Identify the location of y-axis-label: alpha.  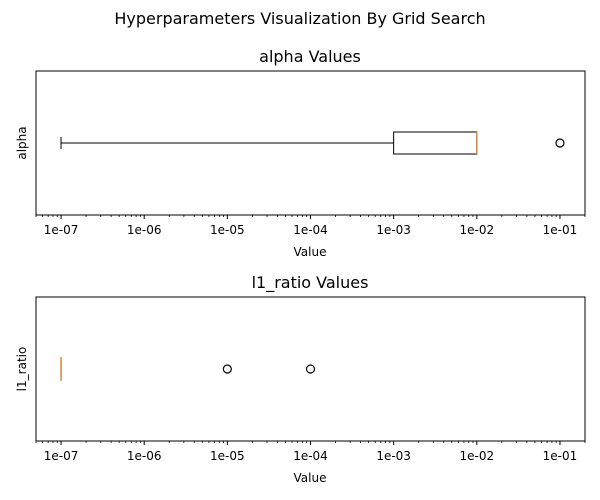
(22, 142).